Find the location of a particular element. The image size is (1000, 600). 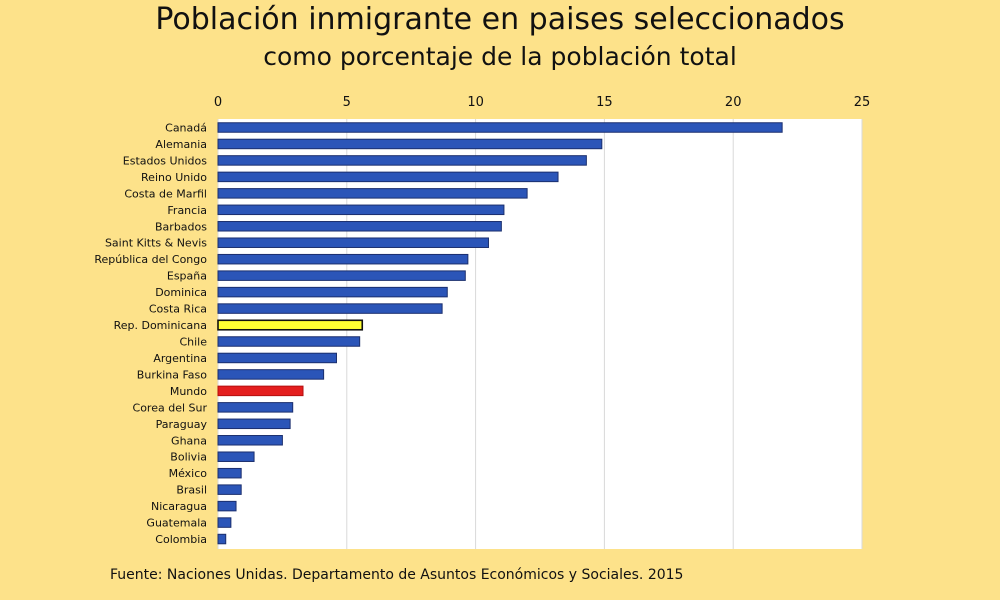

x-tick-label: 20 is located at coordinates (733, 102).